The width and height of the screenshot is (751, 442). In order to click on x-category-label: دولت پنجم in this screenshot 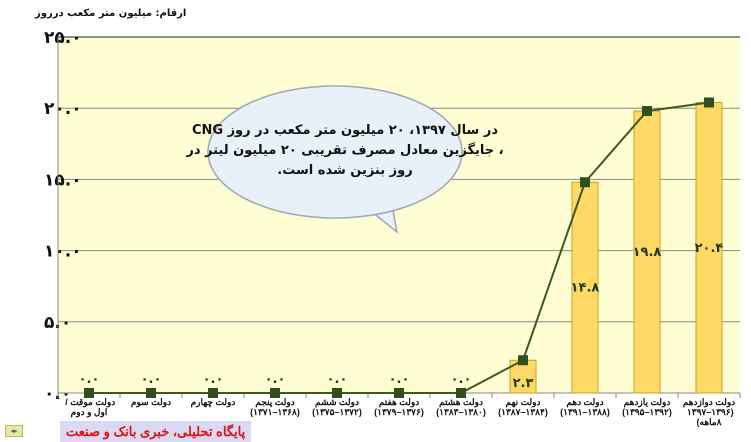, I will do `click(274, 402)`.